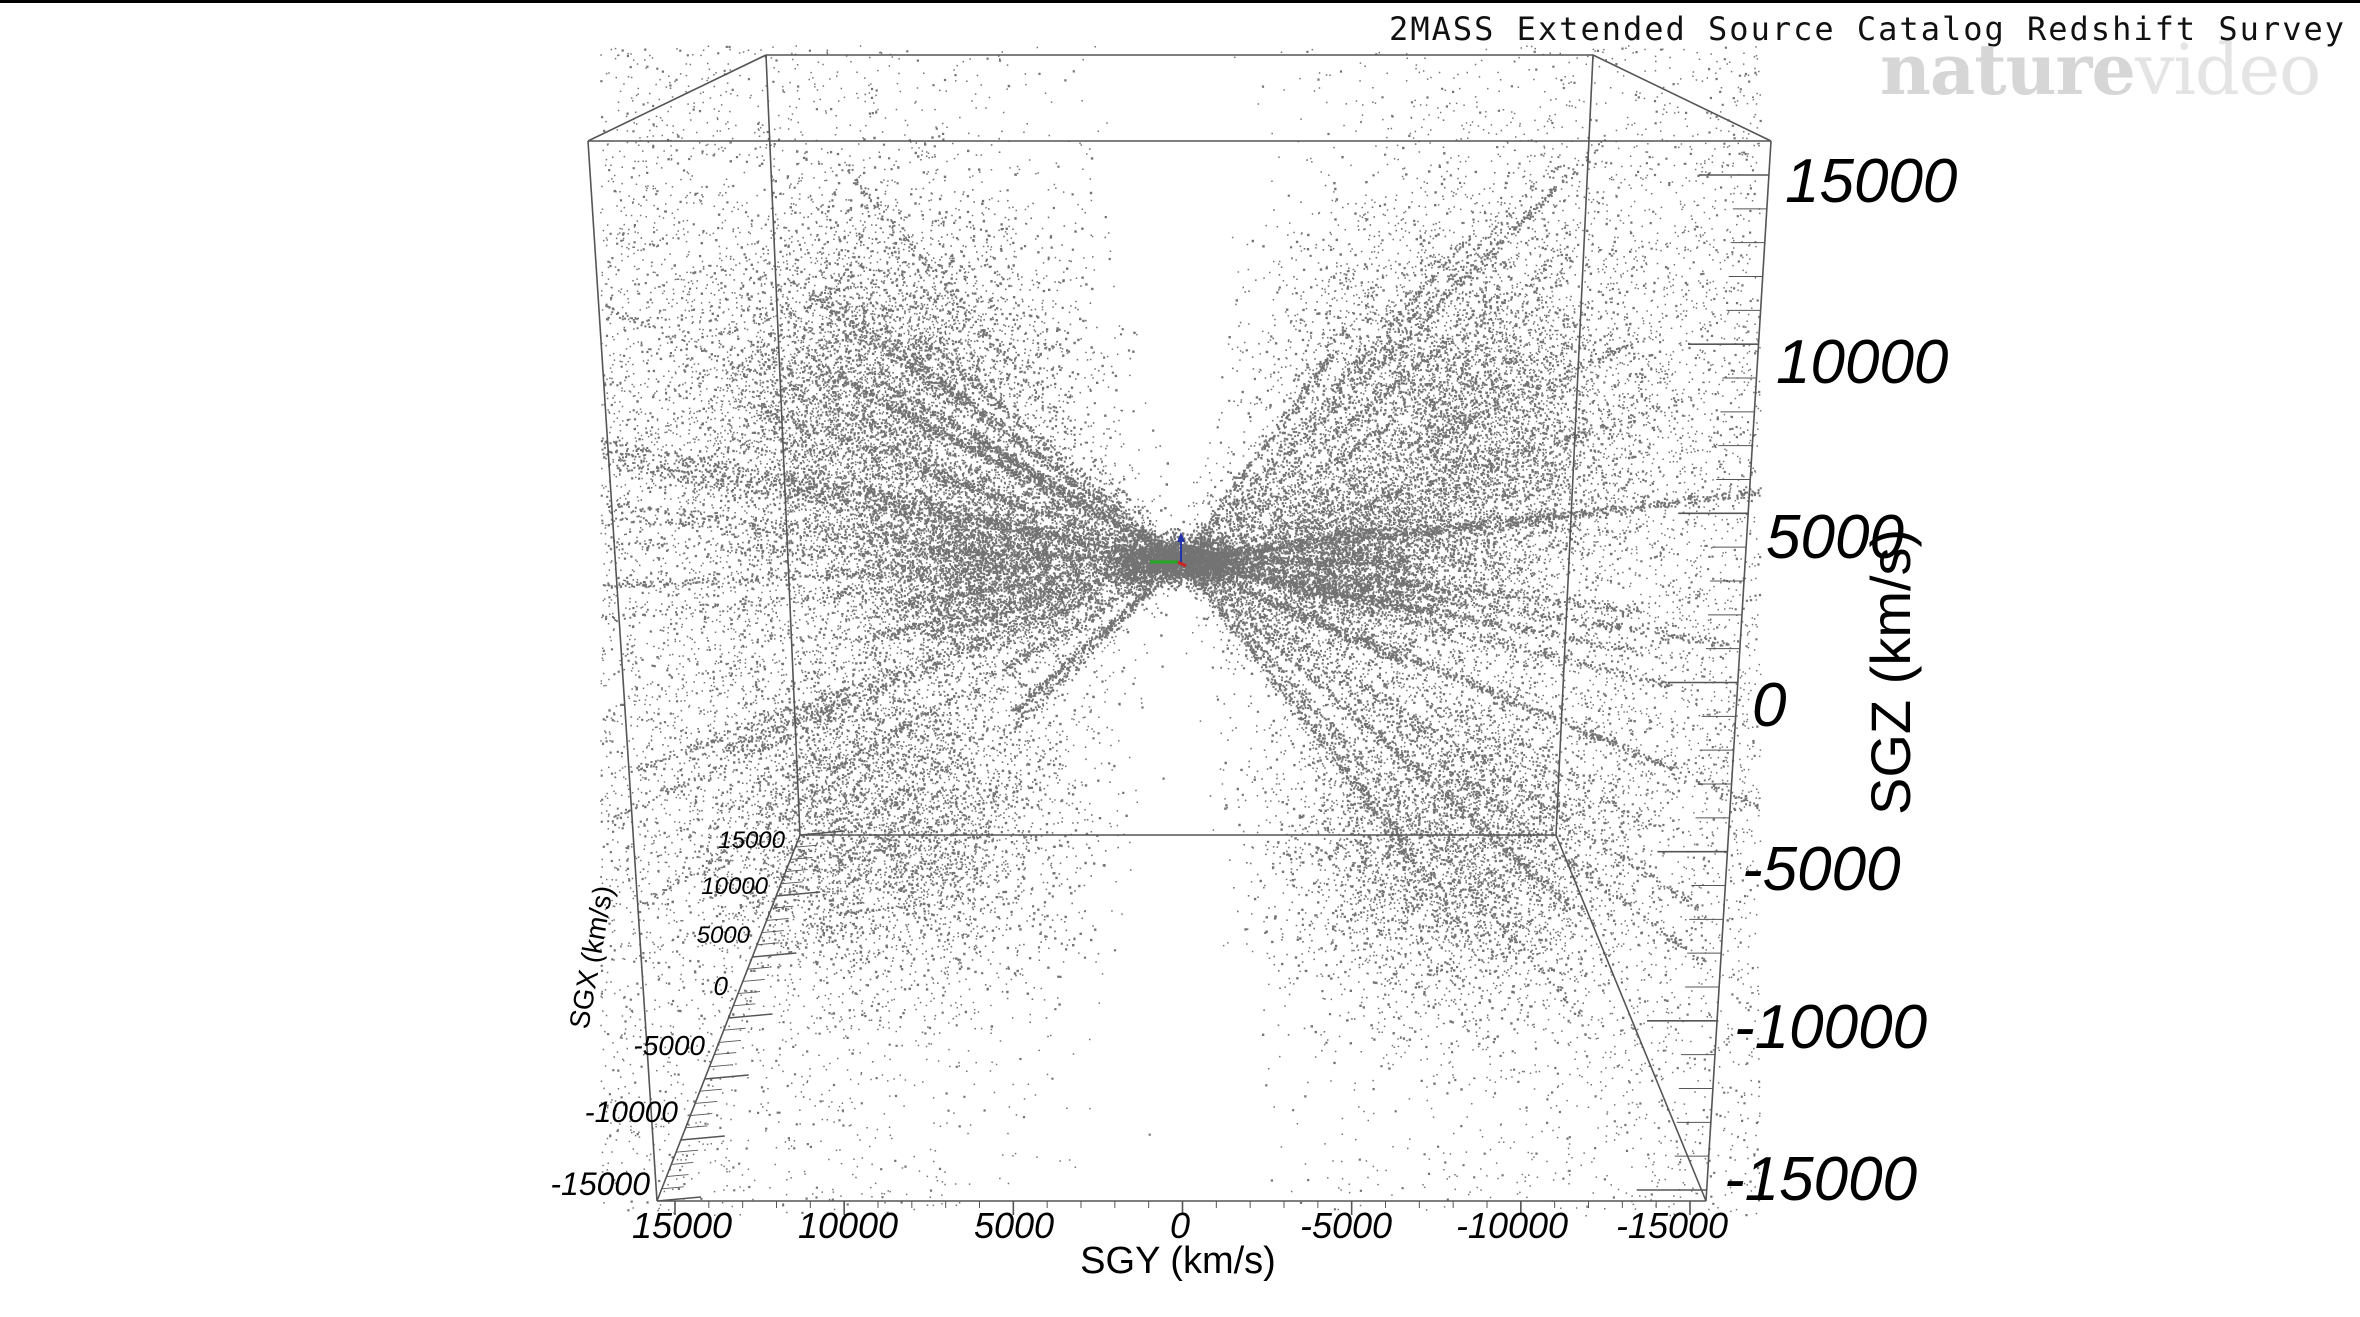 This screenshot has width=2360, height=1317. I want to click on sgy-tick-label: 0, so click(1180, 1225).